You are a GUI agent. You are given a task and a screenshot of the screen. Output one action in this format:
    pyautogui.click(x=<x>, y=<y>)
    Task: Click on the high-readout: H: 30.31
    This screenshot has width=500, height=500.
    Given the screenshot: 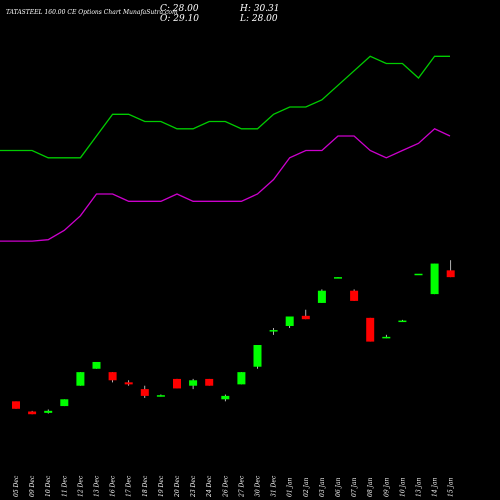 What is the action you would take?
    pyautogui.click(x=260, y=9)
    